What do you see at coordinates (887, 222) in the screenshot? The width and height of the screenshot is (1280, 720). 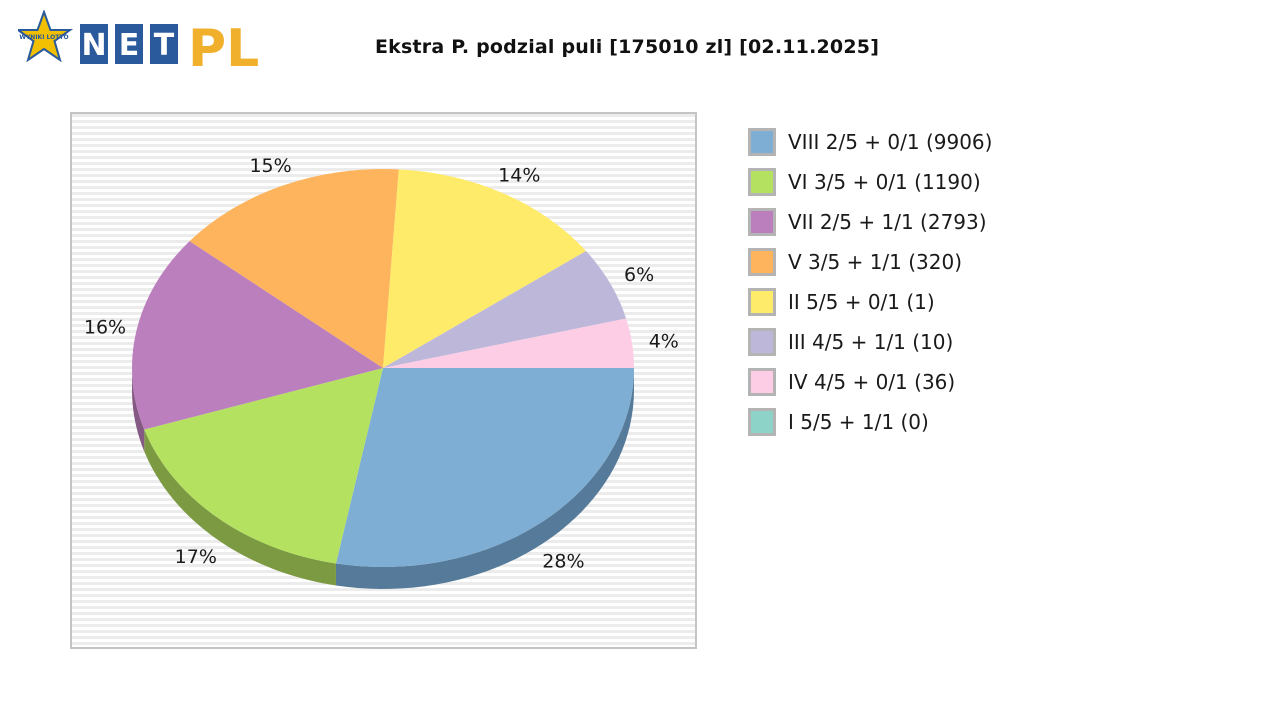 I see `legend-label: VII 2/5 + 1/1 (2793)` at bounding box center [887, 222].